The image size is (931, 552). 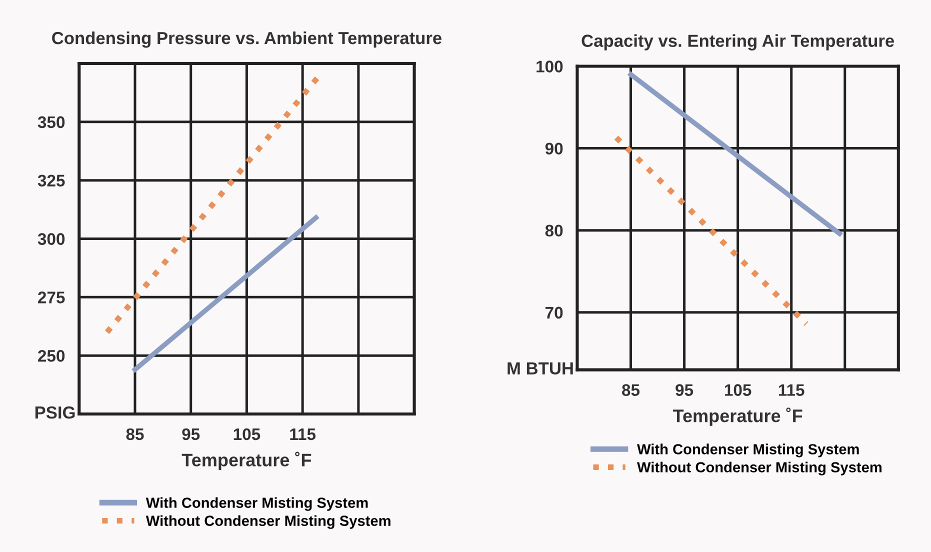 What do you see at coordinates (51, 180) in the screenshot?
I see `y-tick-label: 325` at bounding box center [51, 180].